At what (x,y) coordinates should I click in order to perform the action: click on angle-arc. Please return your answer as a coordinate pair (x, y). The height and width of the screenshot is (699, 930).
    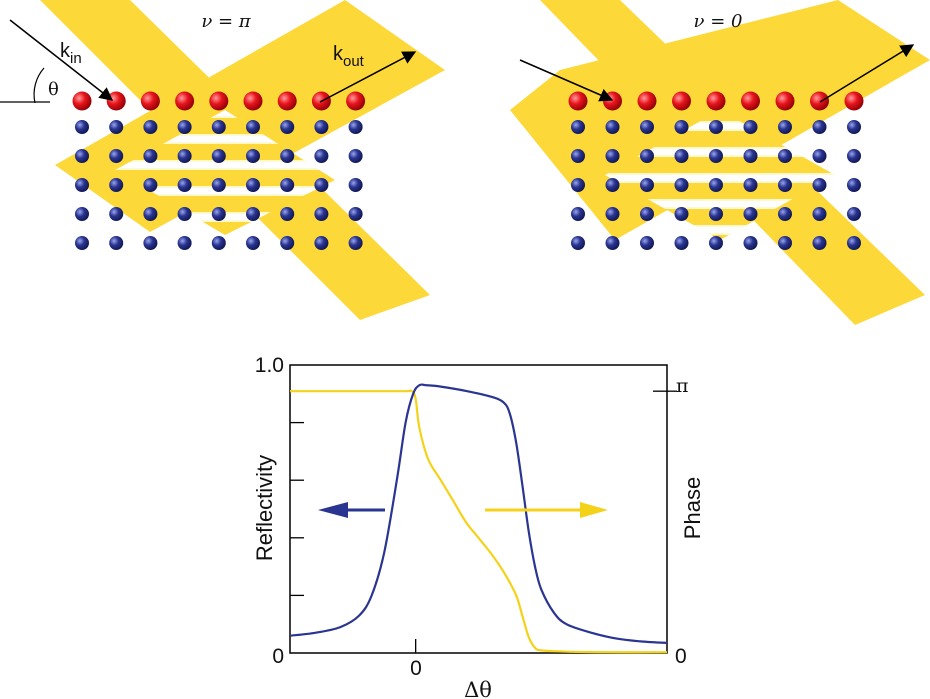
    Looking at the image, I should click on (39, 85).